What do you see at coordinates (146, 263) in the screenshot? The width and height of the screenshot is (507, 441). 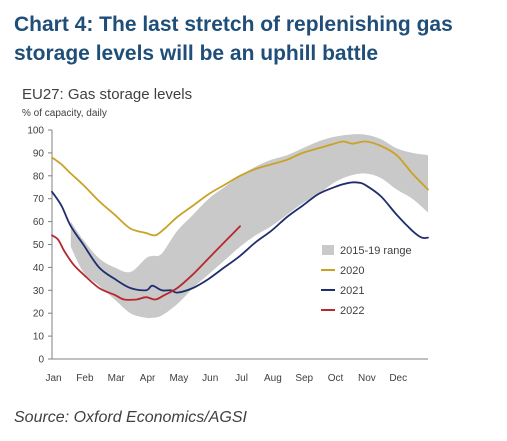 I see `series-line-2022` at bounding box center [146, 263].